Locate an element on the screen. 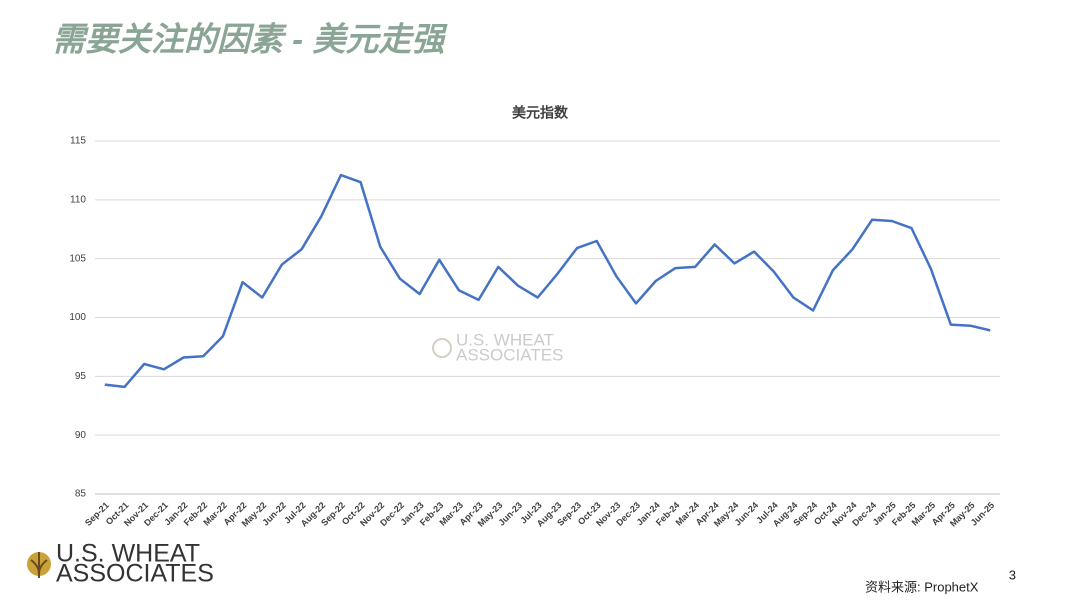 The image size is (1080, 608). watermark-icon is located at coordinates (442, 348).